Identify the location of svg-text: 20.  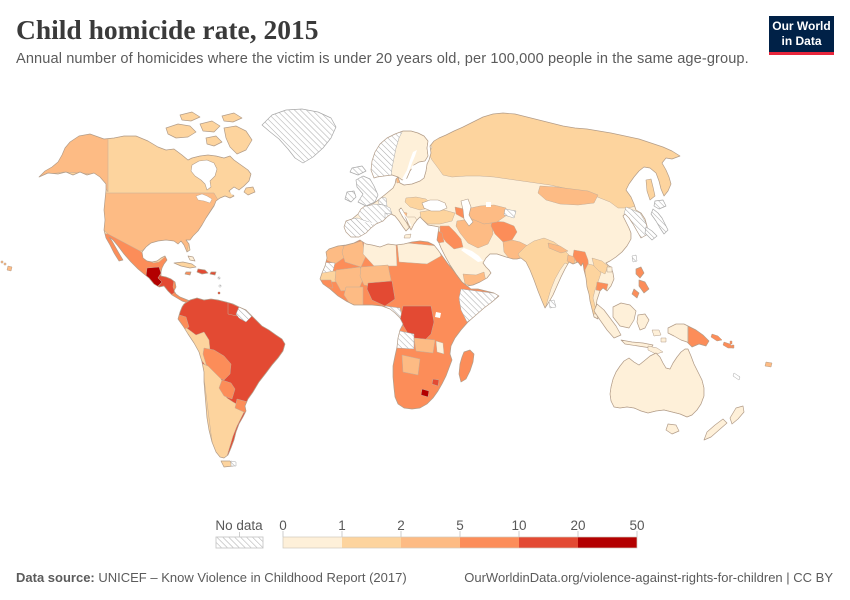
(577, 525).